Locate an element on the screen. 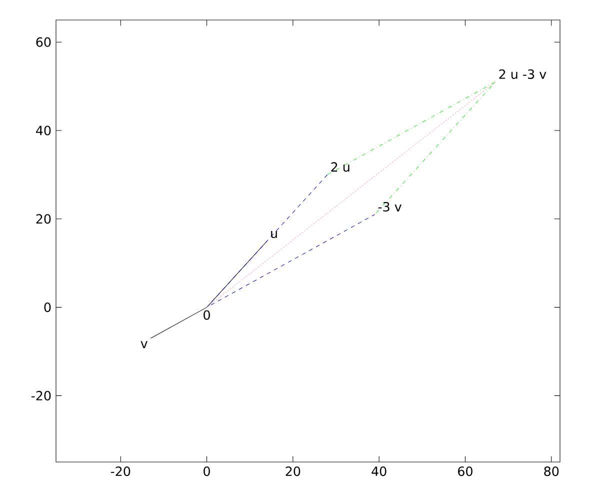 This screenshot has width=600, height=500. y-tick-label: 0 is located at coordinates (47, 307).